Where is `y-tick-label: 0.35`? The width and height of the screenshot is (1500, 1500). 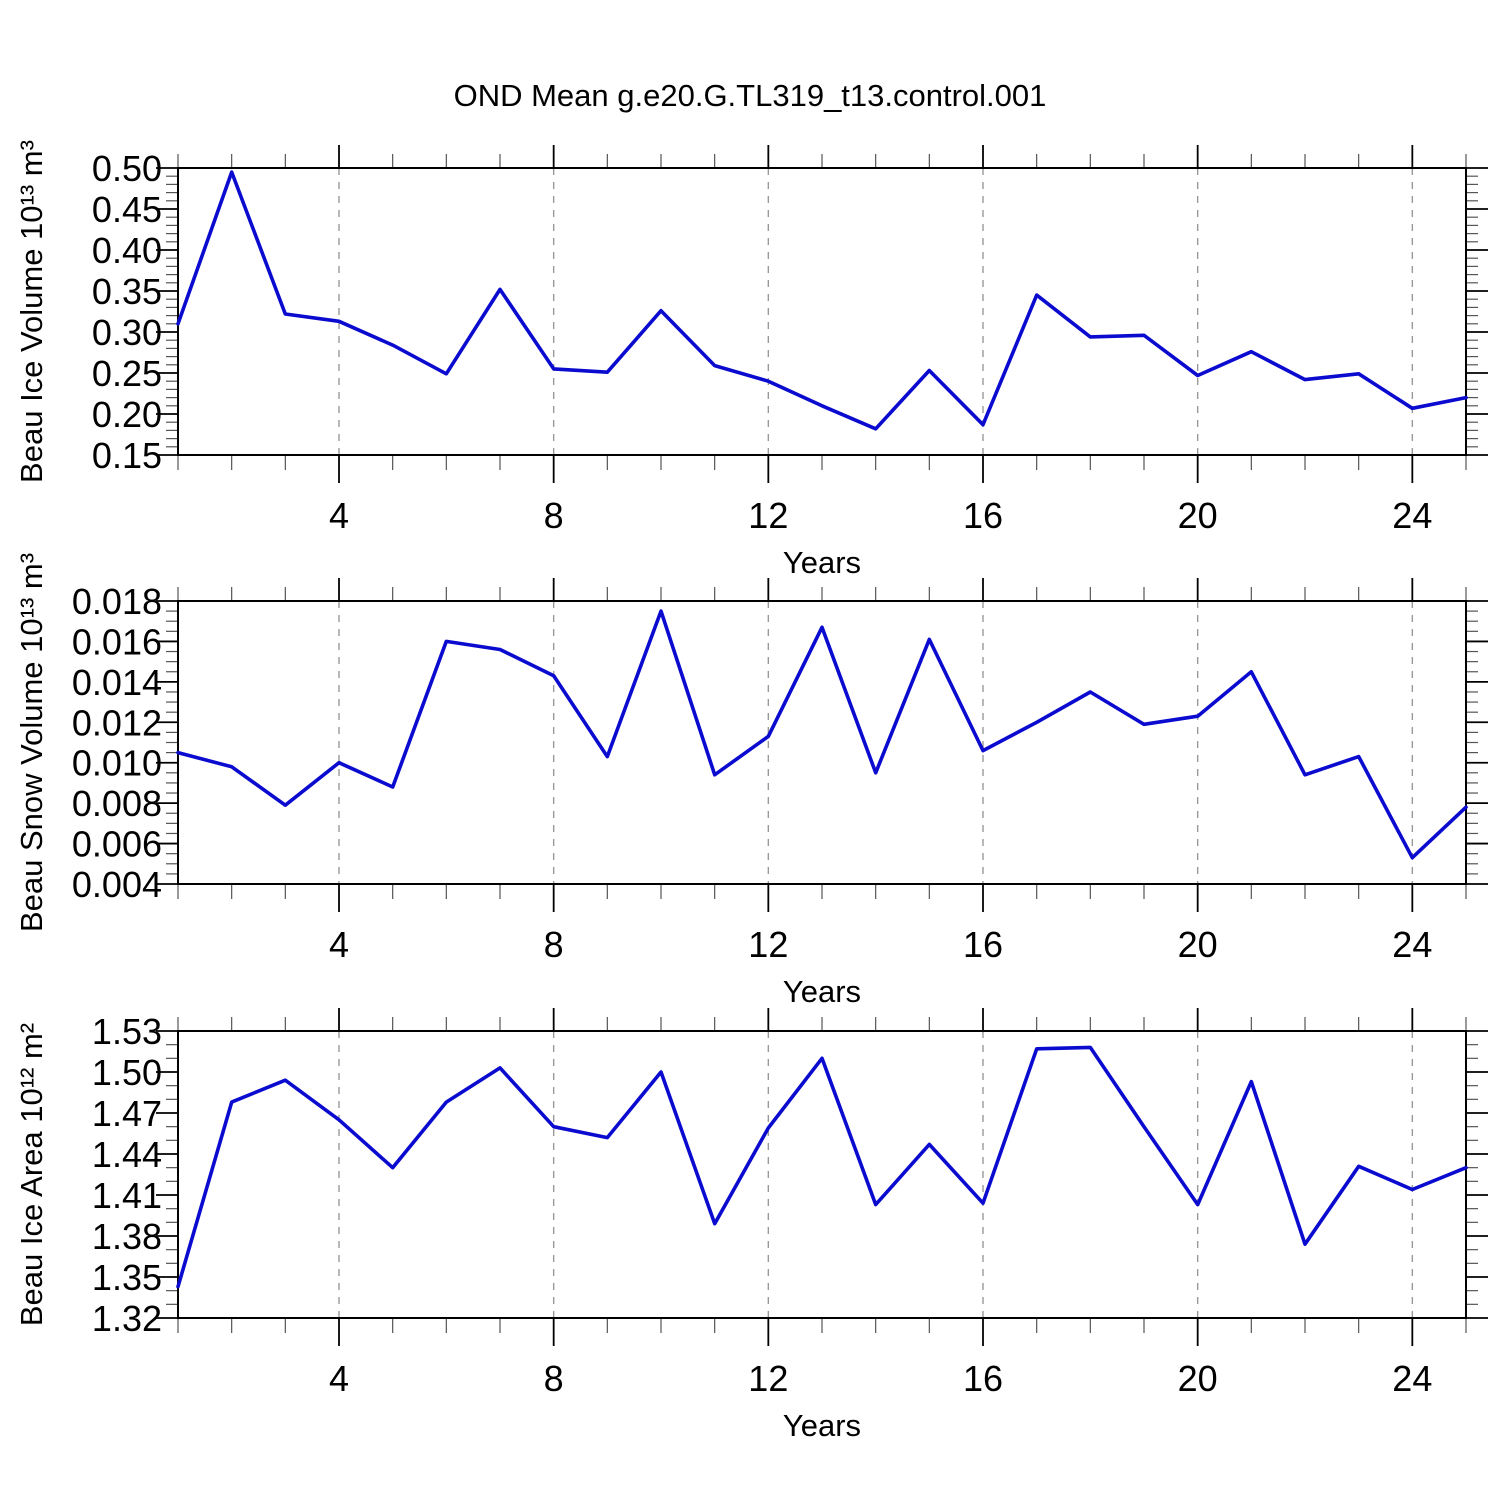 y-tick-label: 0.35 is located at coordinates (127, 291).